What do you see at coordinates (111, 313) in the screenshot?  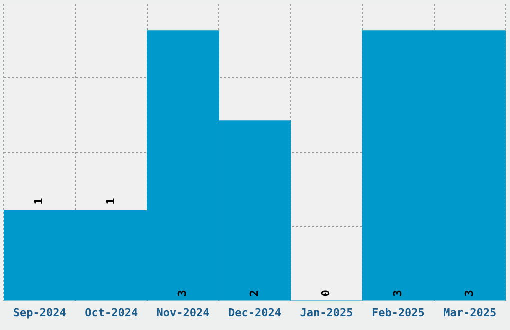 I see `x-tick-label: Oct-2024` at bounding box center [111, 313].